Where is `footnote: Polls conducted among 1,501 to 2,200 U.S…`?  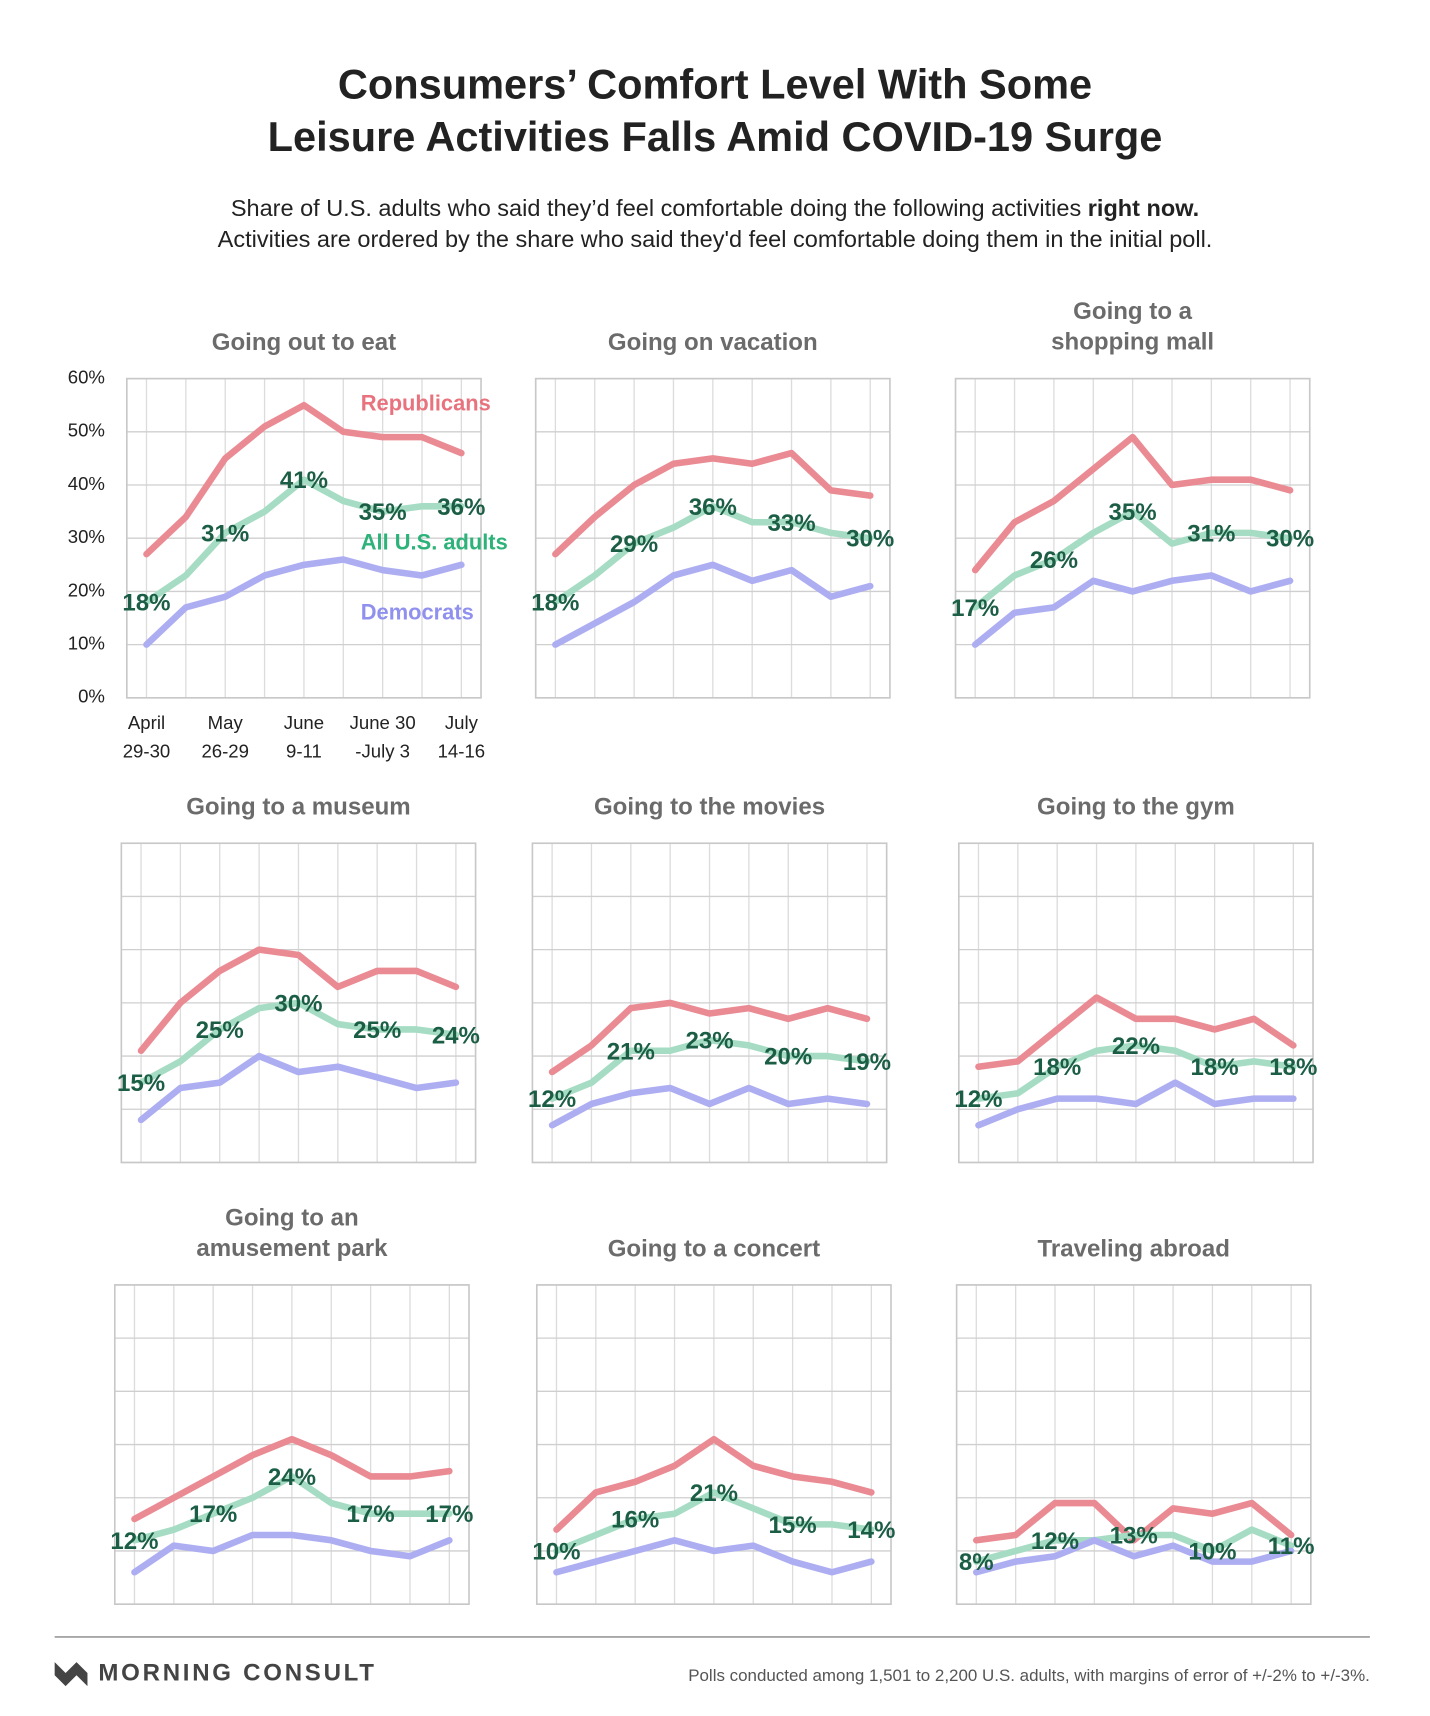
footnote: Polls conducted among 1,501 to 2,200 U.S… is located at coordinates (1029, 1675).